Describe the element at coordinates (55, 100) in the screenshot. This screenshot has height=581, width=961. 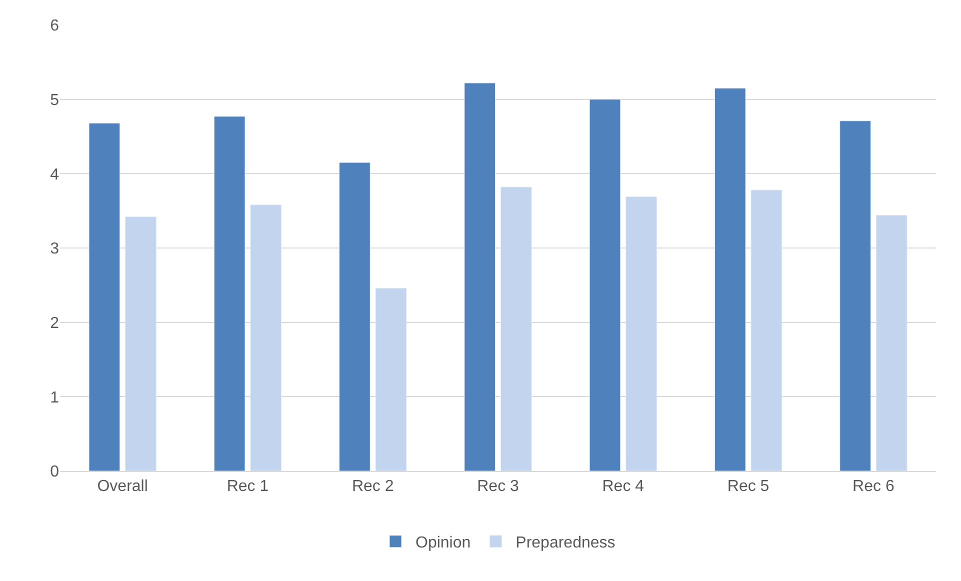
I see `y-tick-label: 5` at that location.